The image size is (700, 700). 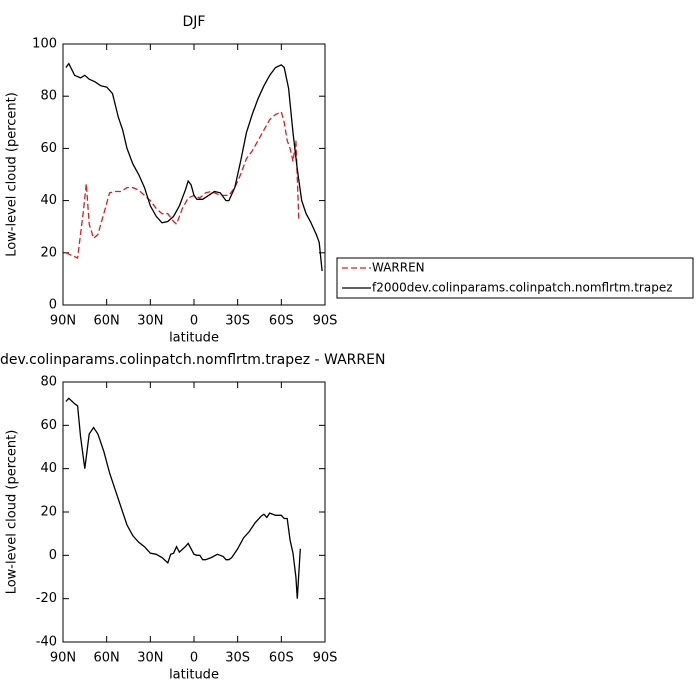 I want to click on legend-box, so click(x=515, y=278).